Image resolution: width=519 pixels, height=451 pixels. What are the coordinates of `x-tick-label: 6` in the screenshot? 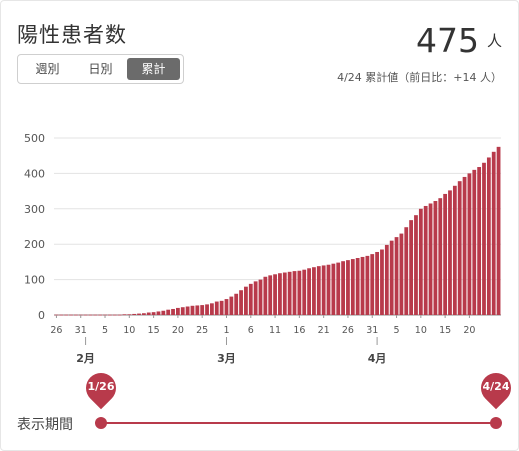 It's located at (251, 330).